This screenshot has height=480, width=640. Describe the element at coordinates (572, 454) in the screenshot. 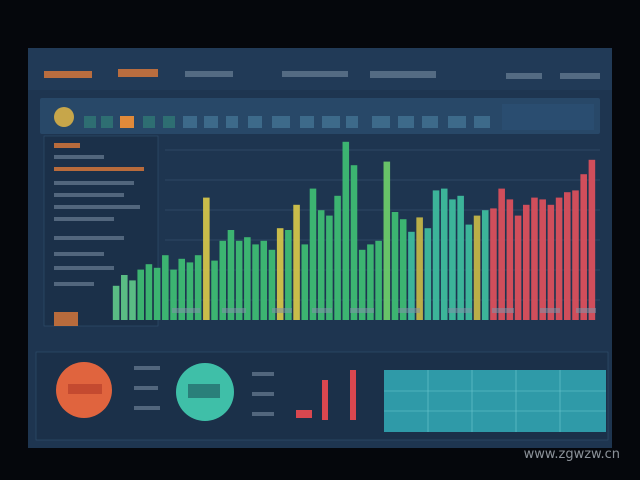

I see `watermark: www.zgwzw.cn` at that location.